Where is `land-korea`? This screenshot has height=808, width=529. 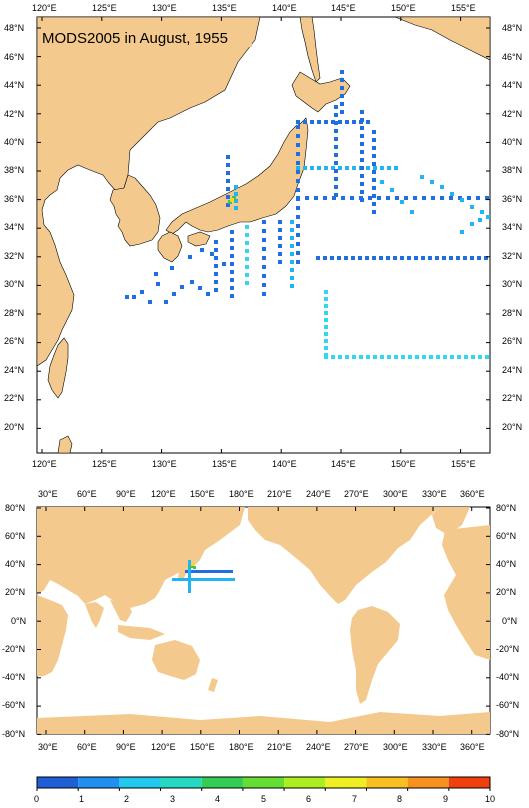
land-korea is located at coordinates (135, 210).